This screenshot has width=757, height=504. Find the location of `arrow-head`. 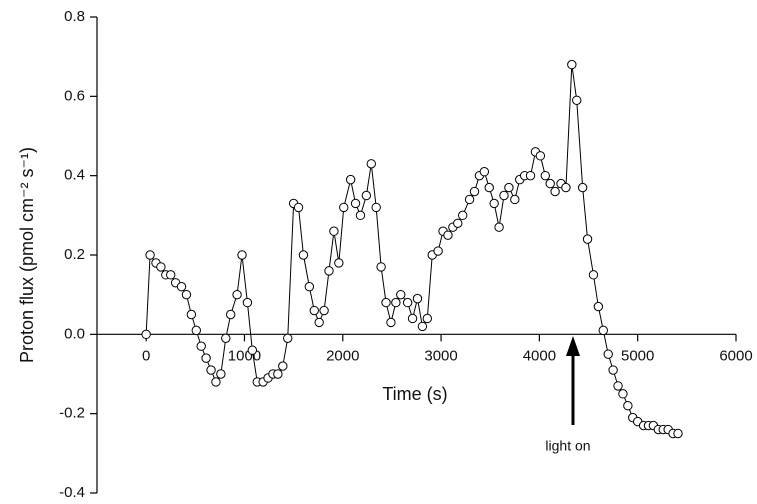

arrow-head is located at coordinates (573, 346).